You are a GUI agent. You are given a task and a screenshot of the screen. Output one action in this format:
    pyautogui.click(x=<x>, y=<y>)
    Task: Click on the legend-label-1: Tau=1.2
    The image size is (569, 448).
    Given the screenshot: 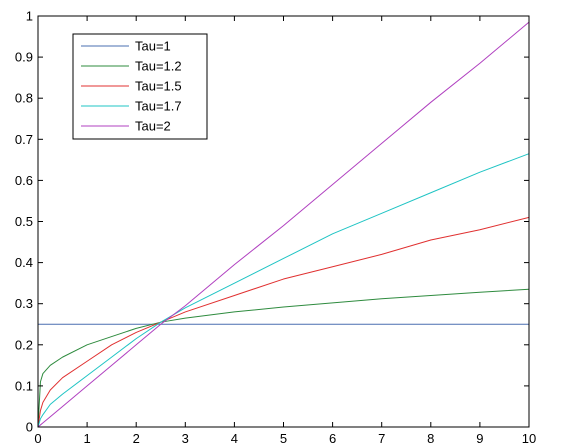 What is the action you would take?
    pyautogui.click(x=158, y=66)
    